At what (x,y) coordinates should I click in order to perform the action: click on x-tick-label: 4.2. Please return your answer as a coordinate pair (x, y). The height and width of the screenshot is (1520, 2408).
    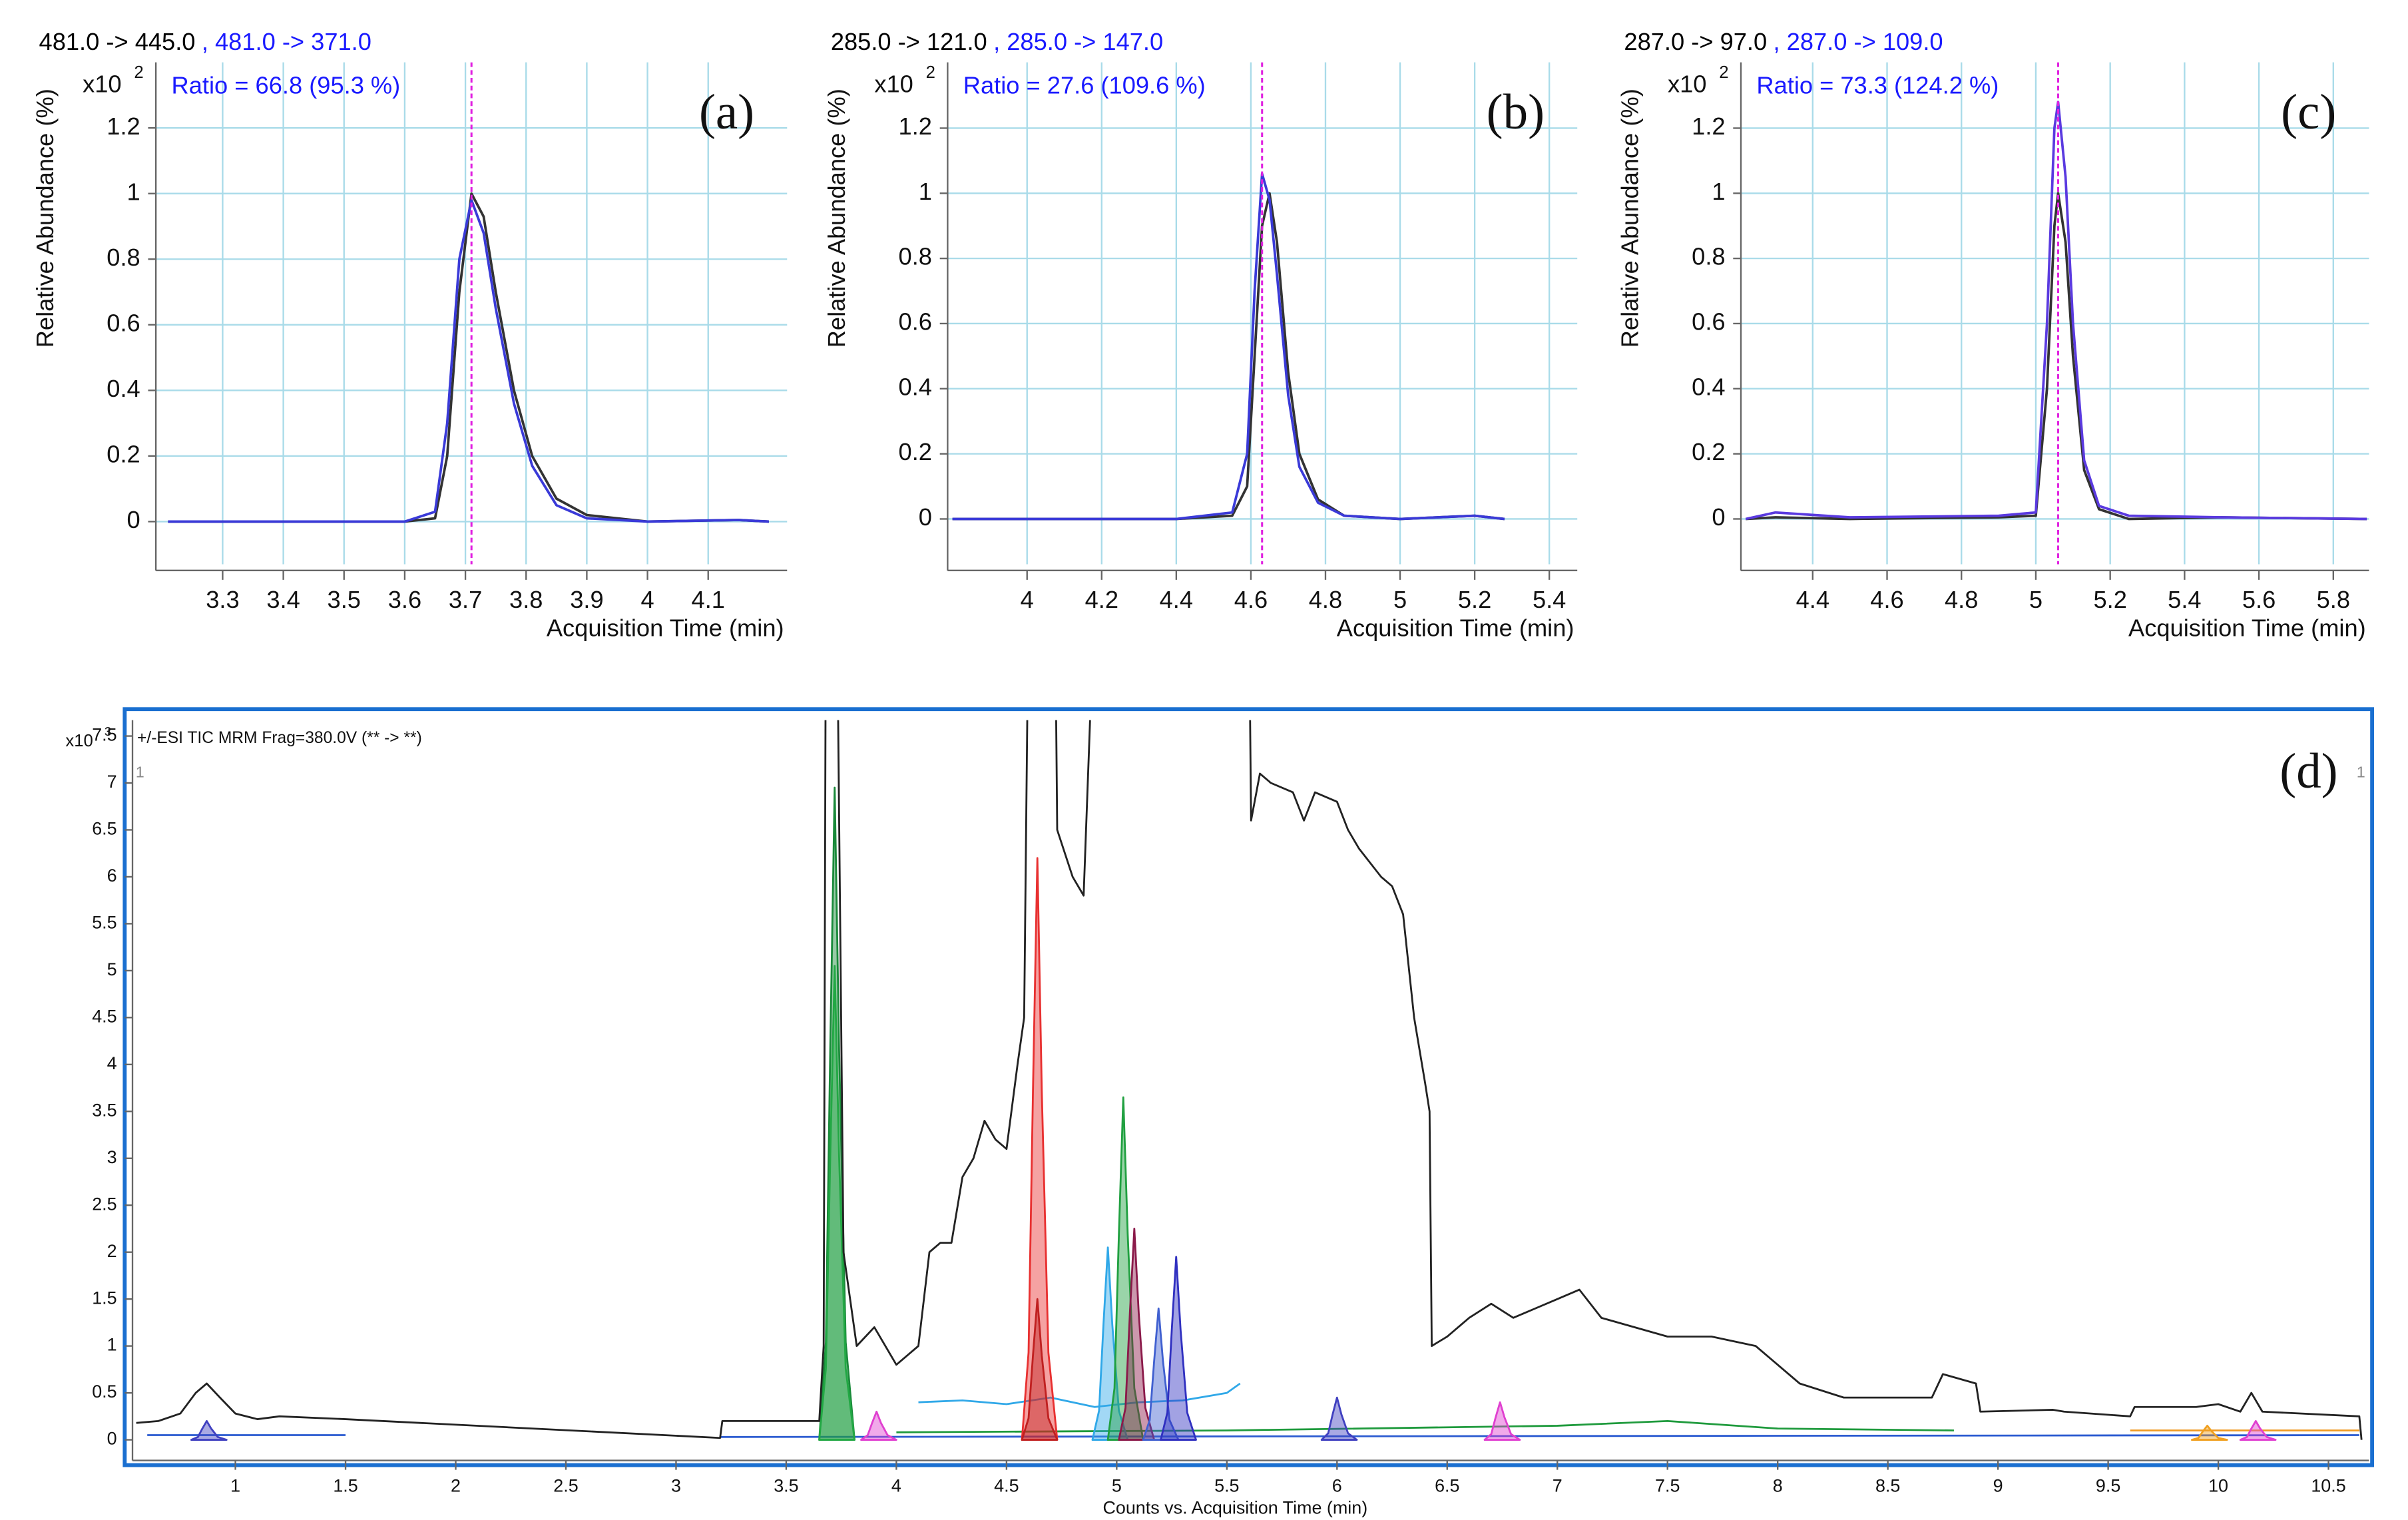
    Looking at the image, I should click on (1101, 599).